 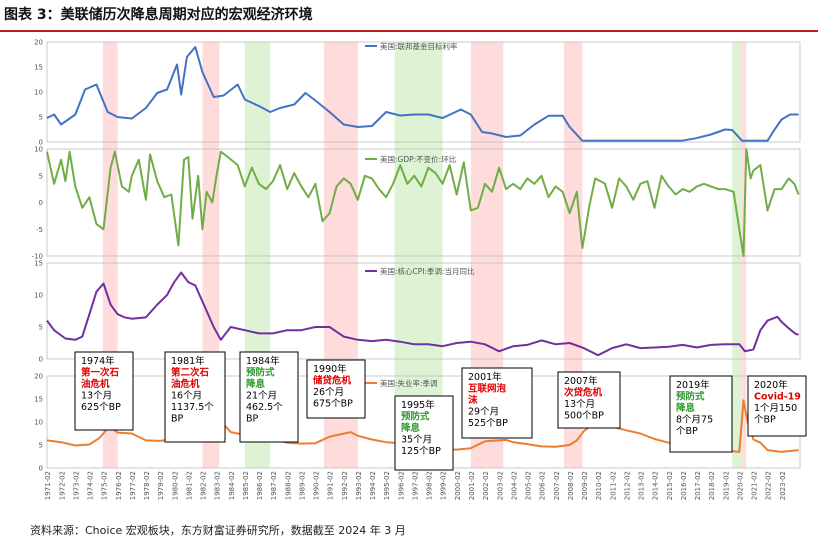 What do you see at coordinates (263, 361) in the screenshot?
I see `annotation-year: 1984年` at bounding box center [263, 361].